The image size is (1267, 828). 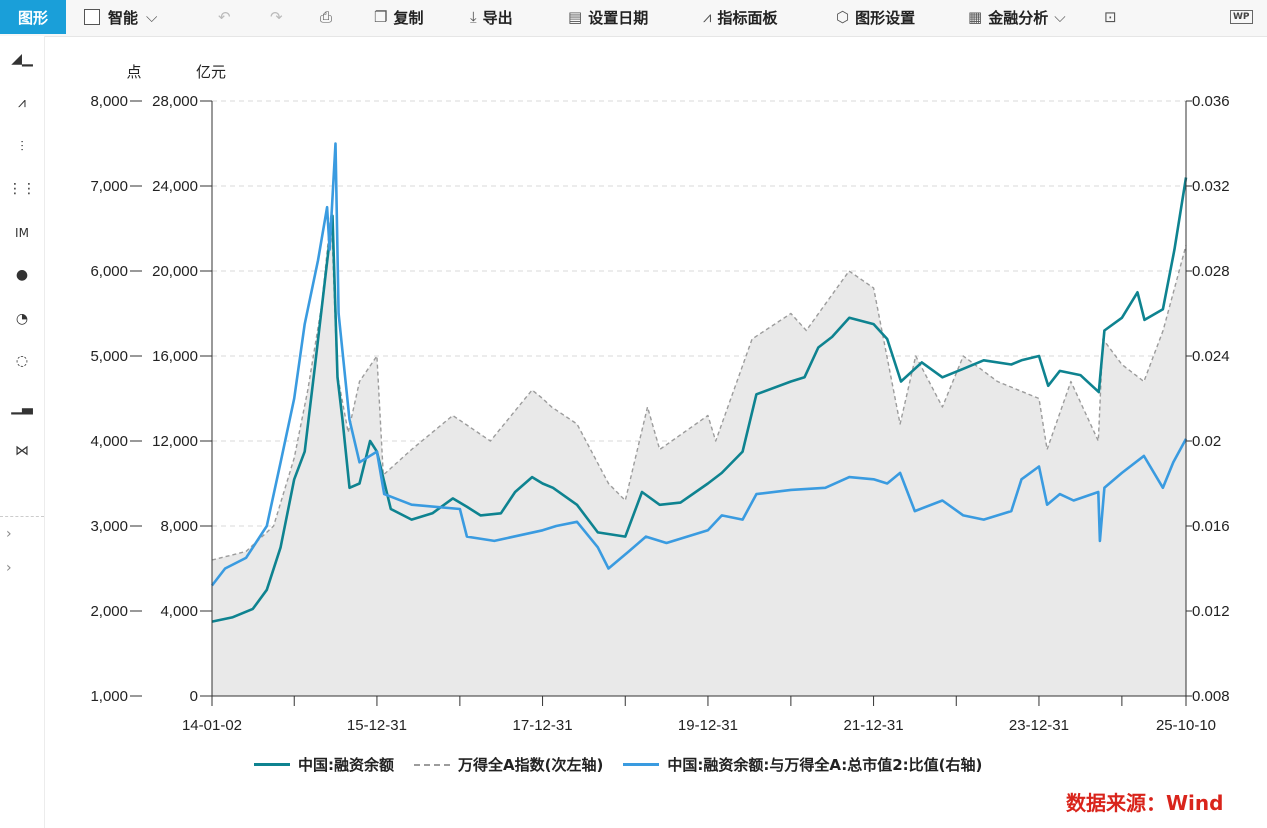 What do you see at coordinates (377, 725) in the screenshot?
I see `x-tick-label: 15-12-31` at bounding box center [377, 725].